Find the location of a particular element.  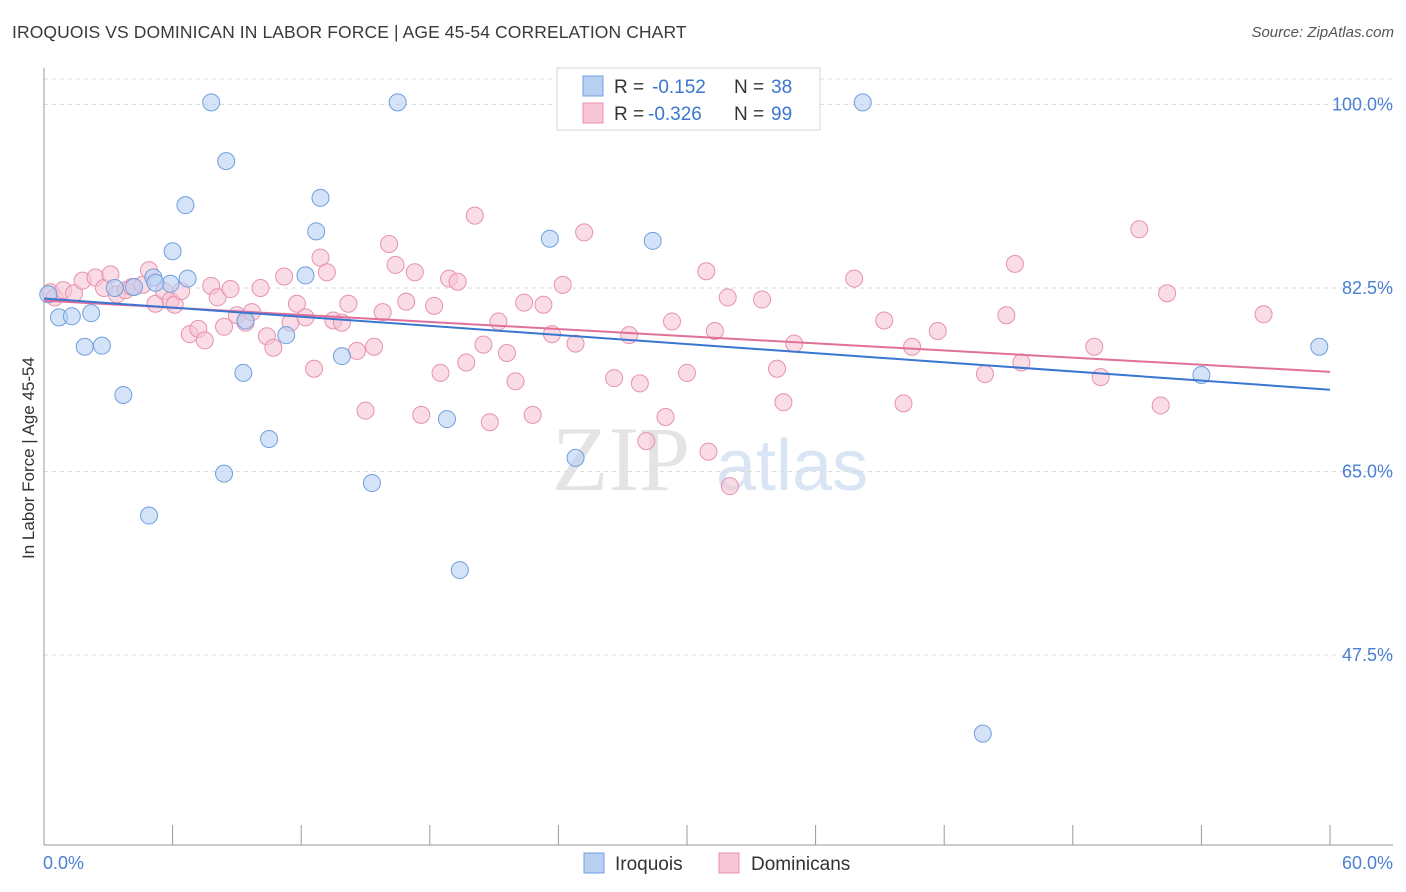

legend-r-value-1: -0.152 is located at coordinates (679, 87).